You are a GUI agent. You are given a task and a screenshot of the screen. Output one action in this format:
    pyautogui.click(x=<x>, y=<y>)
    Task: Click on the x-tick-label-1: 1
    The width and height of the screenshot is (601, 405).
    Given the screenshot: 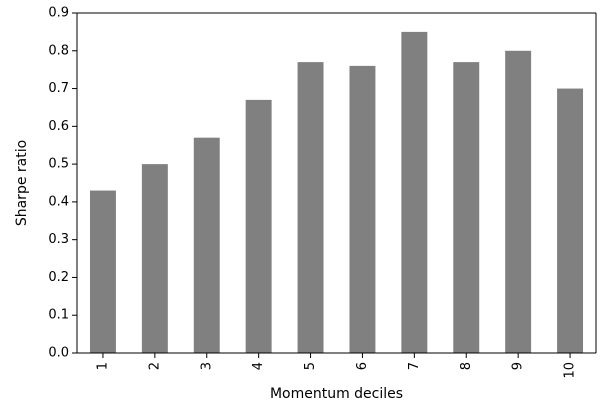 What is the action you would take?
    pyautogui.click(x=102, y=366)
    